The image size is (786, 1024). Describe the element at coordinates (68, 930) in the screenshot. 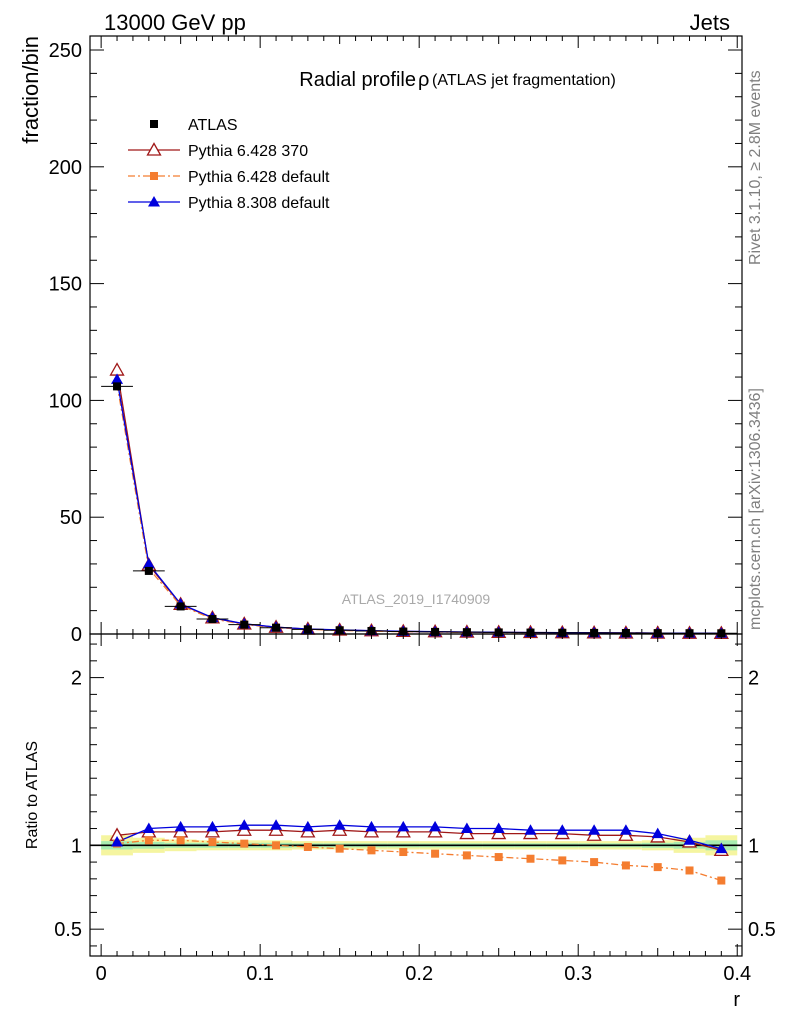

I see `ratio-y-tick-label: 0.5` at that location.